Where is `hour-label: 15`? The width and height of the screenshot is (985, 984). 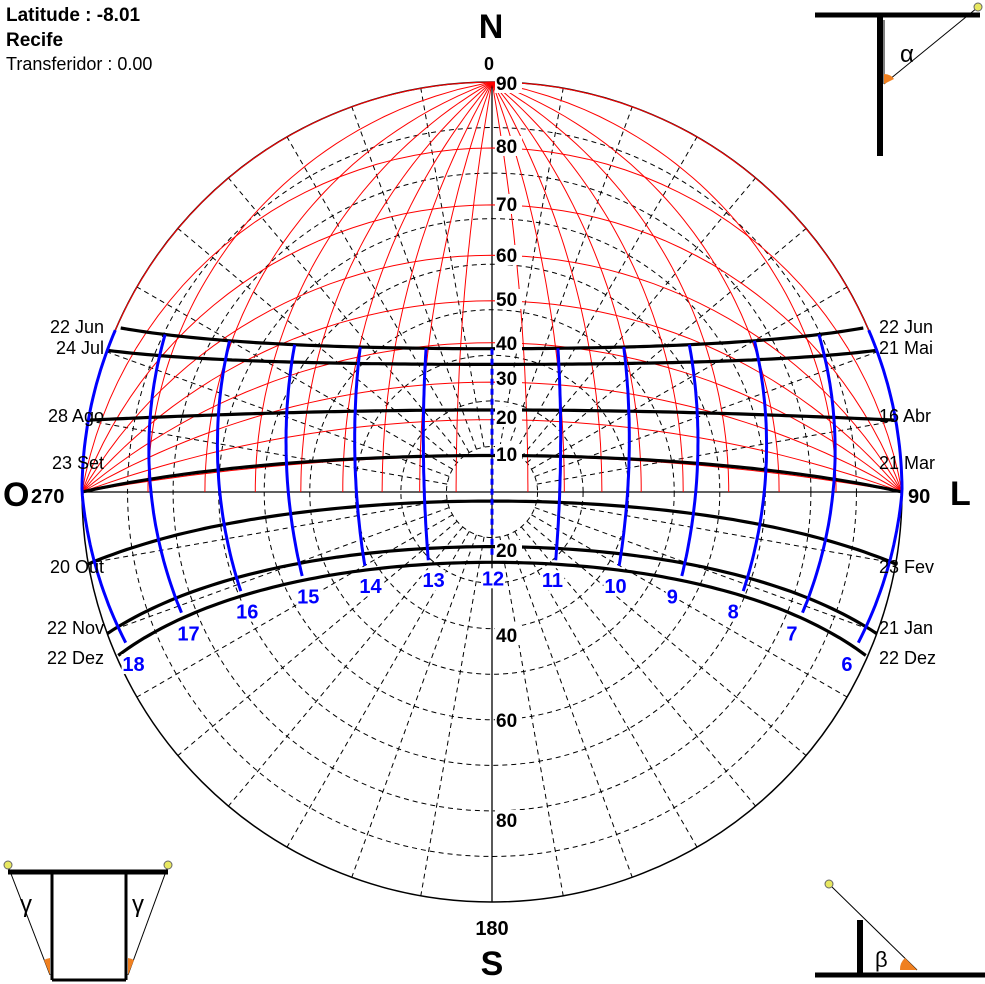
hour-label: 15 is located at coordinates (308, 597).